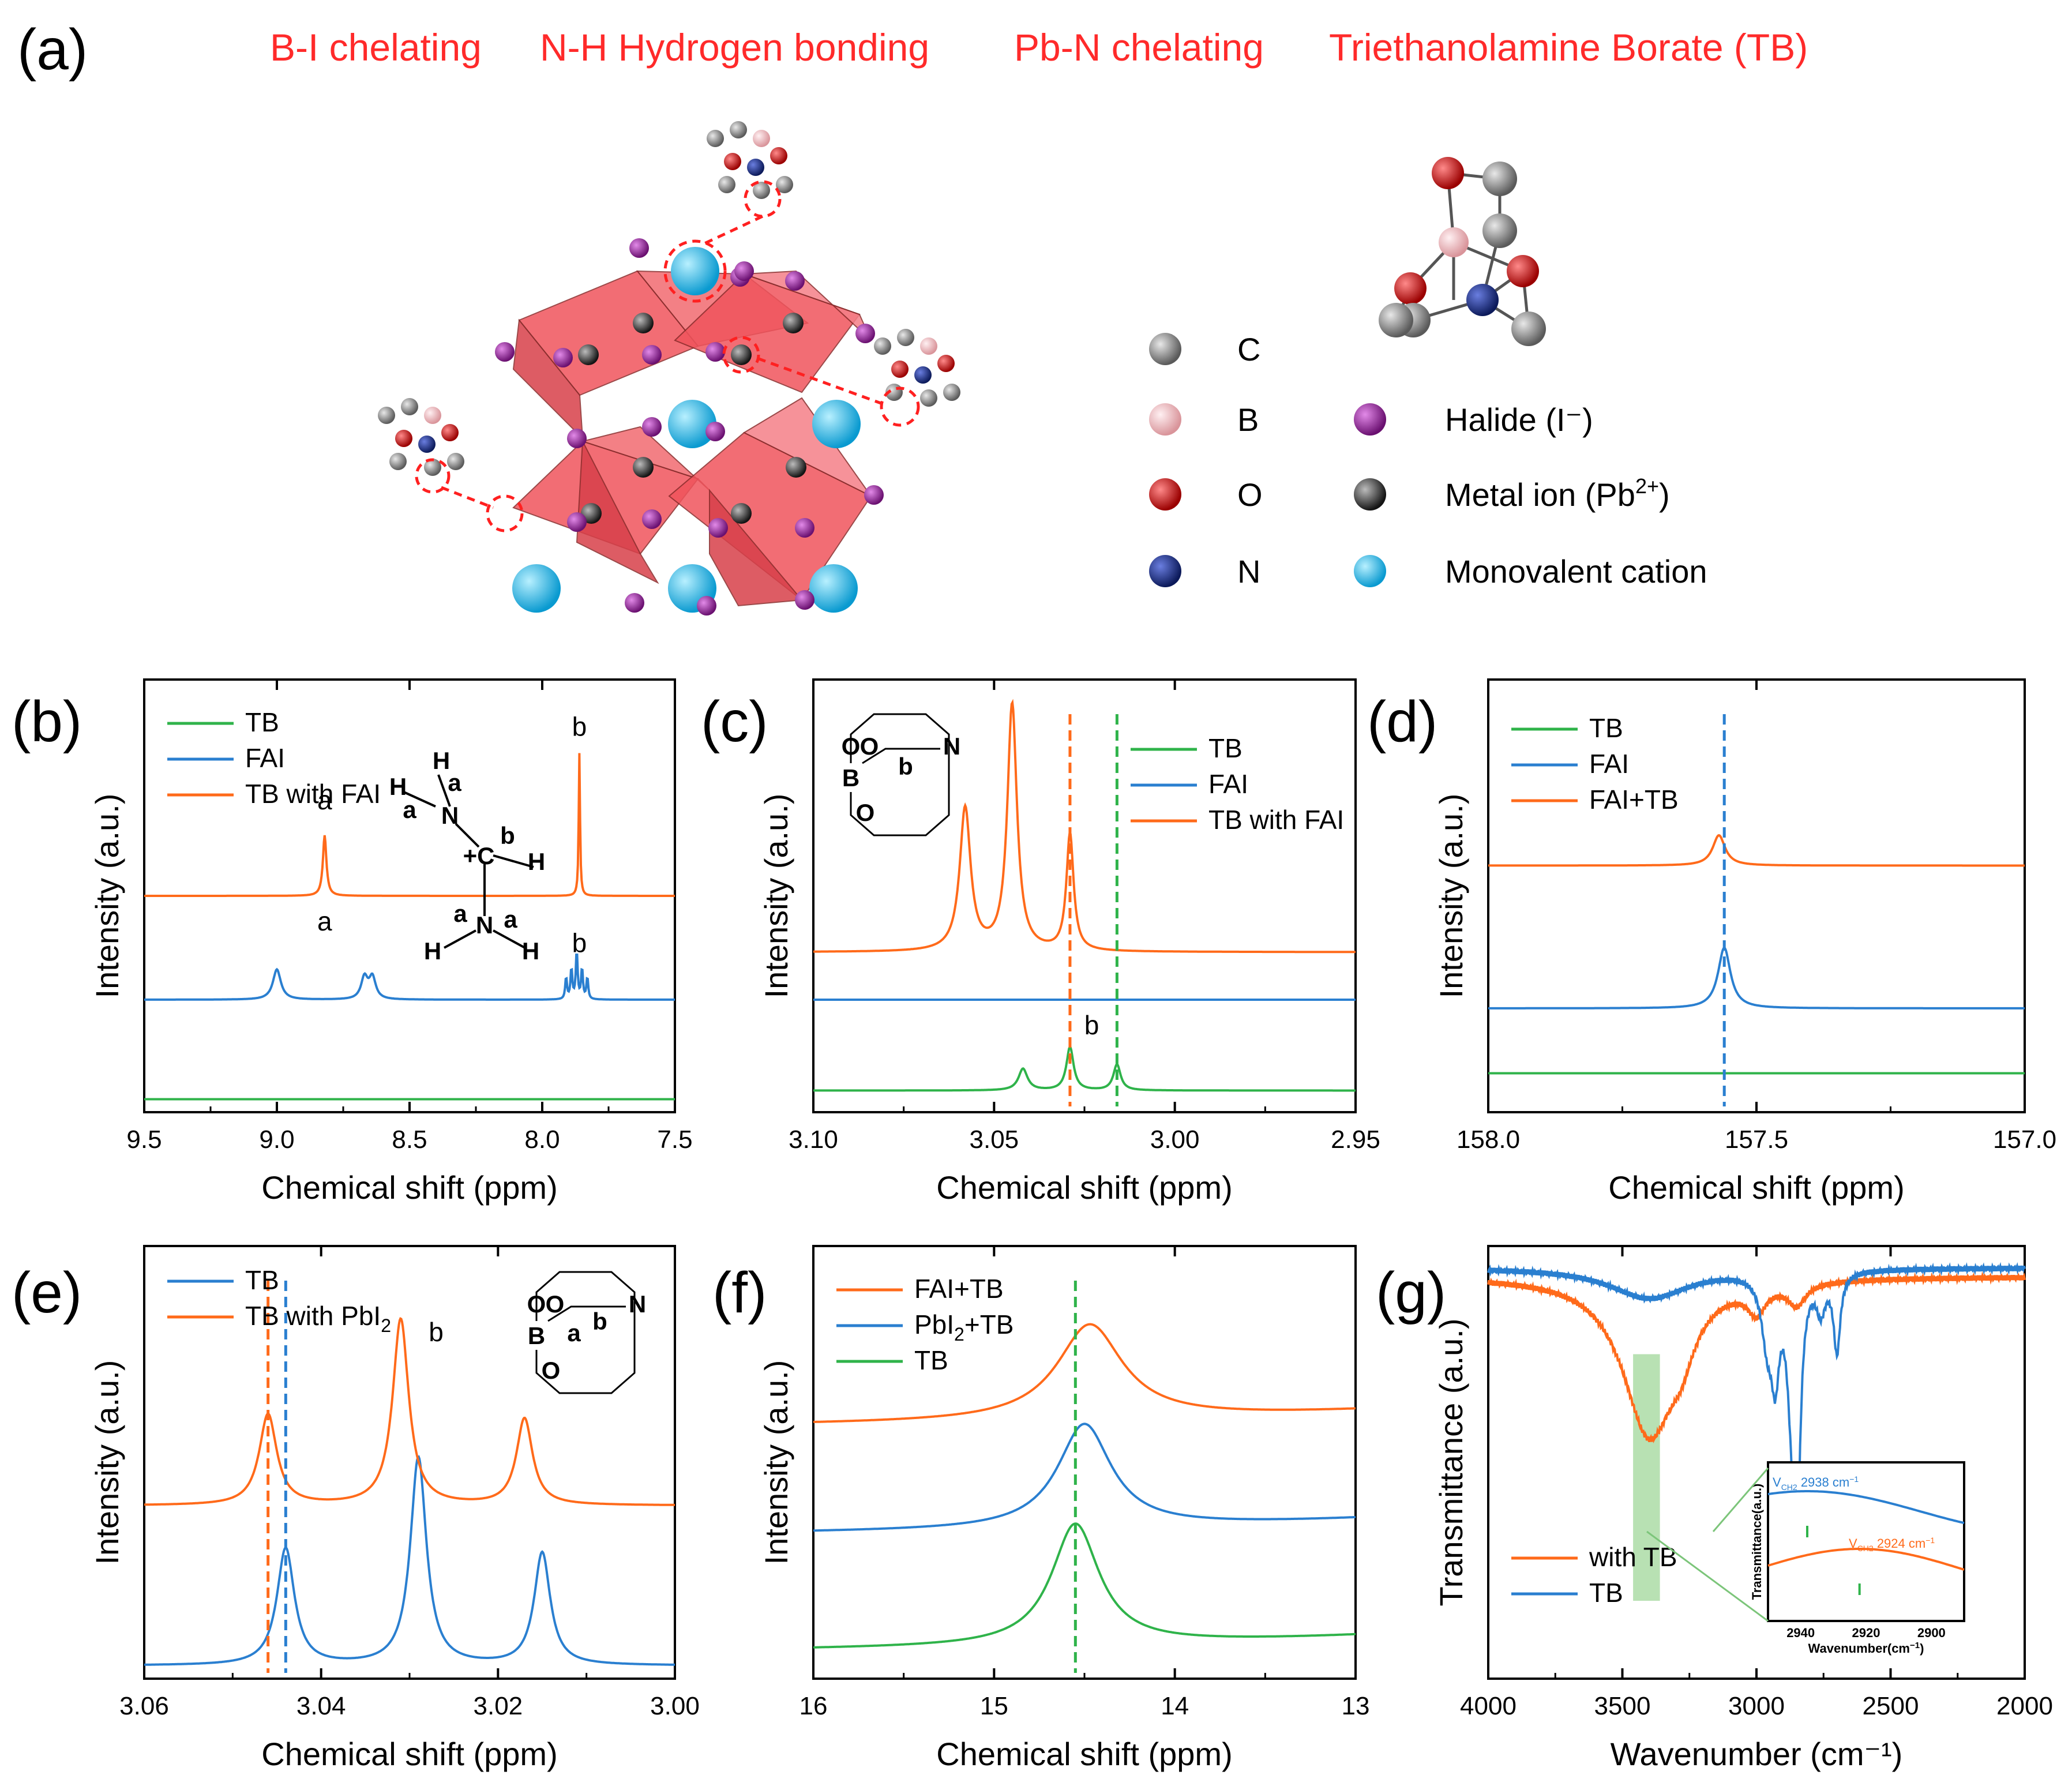 This screenshot has height=1790, width=2072. I want to click on inset-x-tick-label: 2920, so click(1866, 1633).